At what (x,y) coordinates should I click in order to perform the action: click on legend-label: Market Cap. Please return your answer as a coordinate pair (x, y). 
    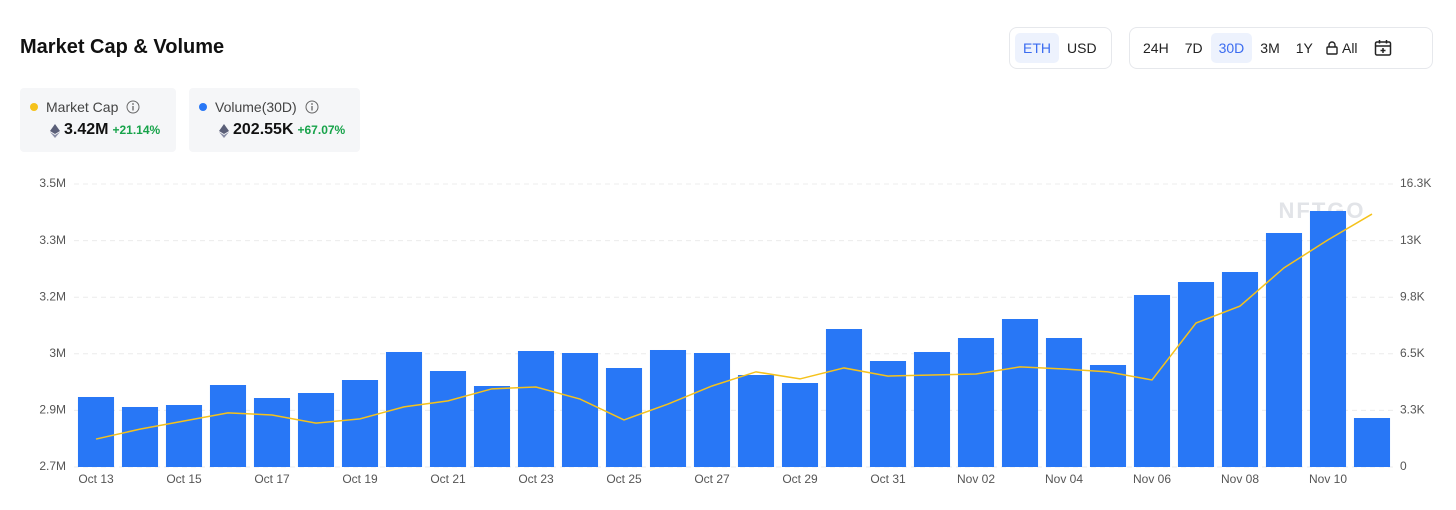
    Looking at the image, I should click on (82, 107).